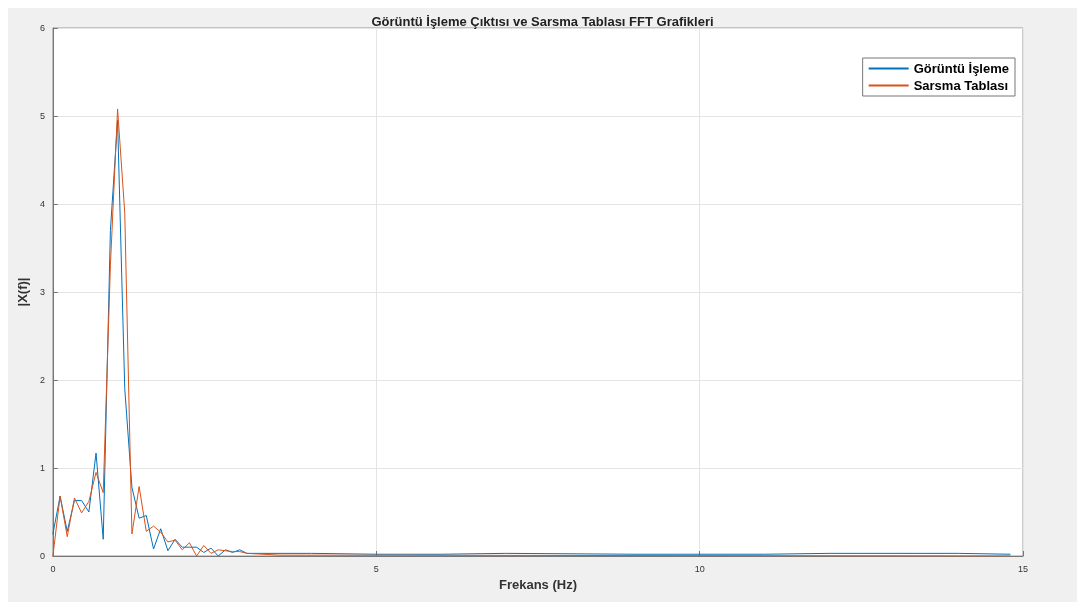  Describe the element at coordinates (42, 468) in the screenshot. I see `y-tick-label: 1` at that location.